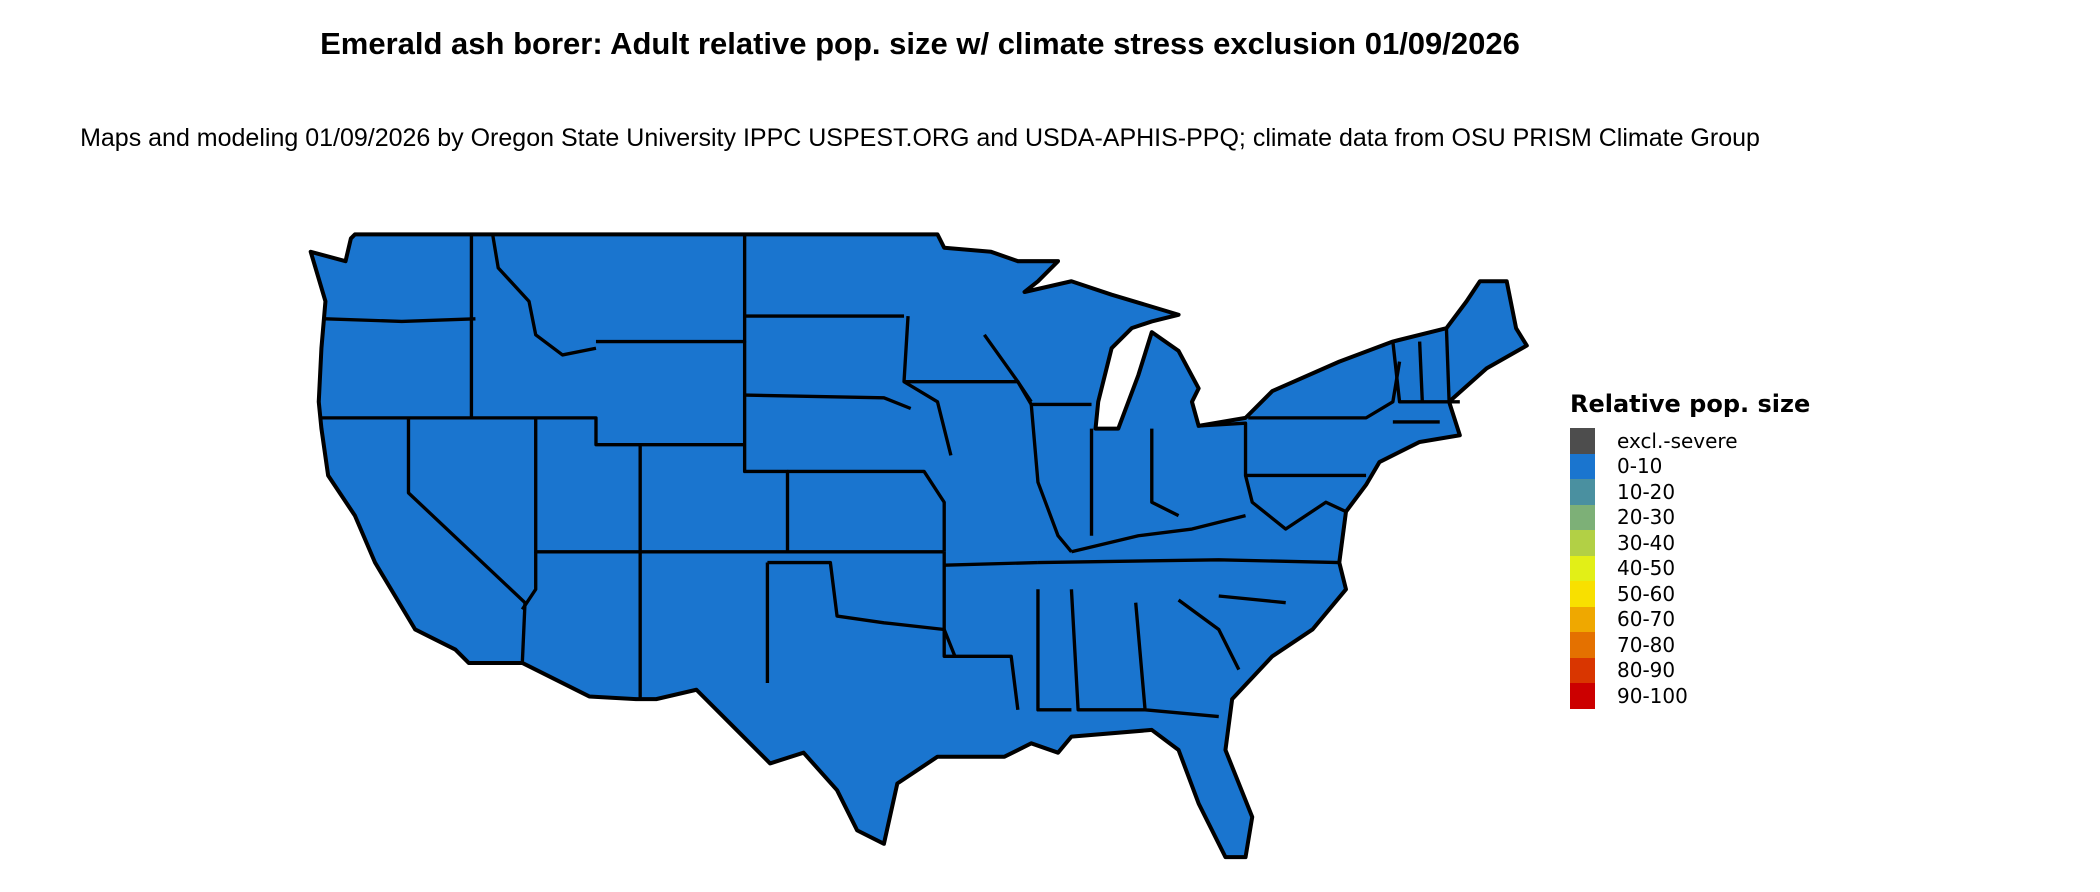  I want to click on legend-item: 80-90, so click(1690, 670).